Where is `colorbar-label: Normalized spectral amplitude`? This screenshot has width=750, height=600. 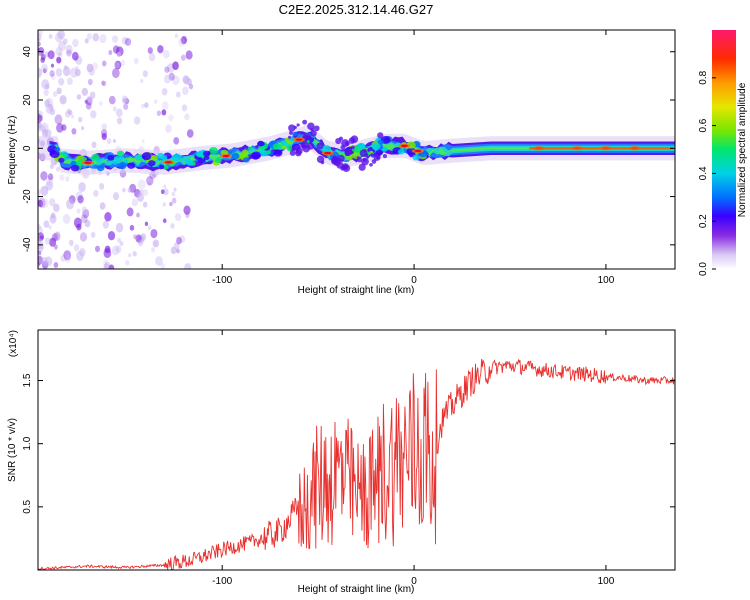
colorbar-label: Normalized spectral amplitude is located at coordinates (742, 149).